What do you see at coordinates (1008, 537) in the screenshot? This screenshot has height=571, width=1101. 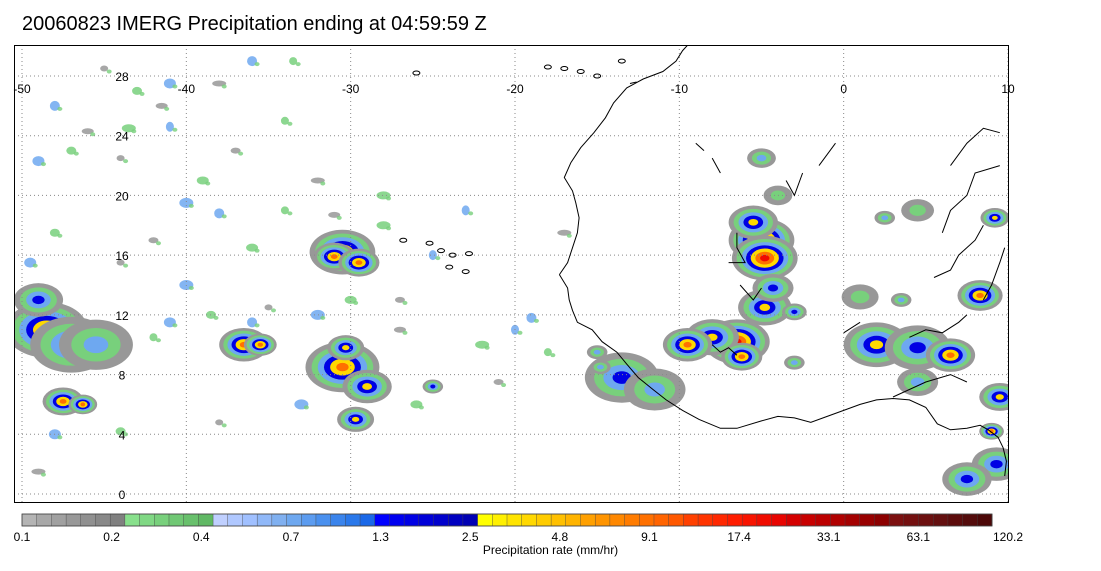 I see `colorbar-tick-label: 120.2` at bounding box center [1008, 537].